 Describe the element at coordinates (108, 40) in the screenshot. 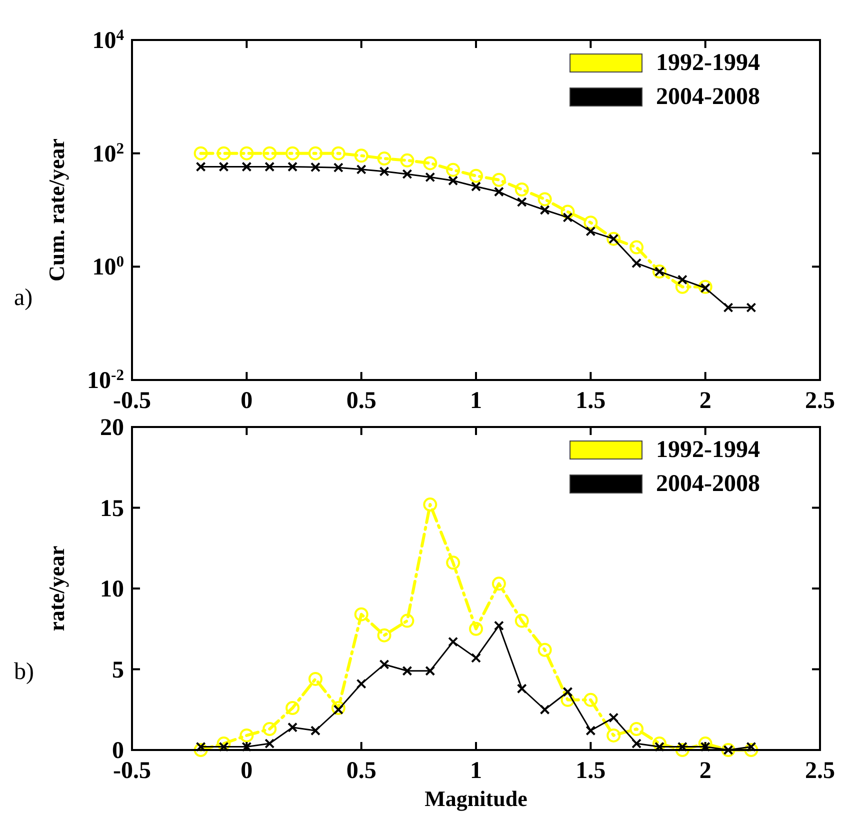

I see `y-tick-label: 10$^{4}$` at that location.